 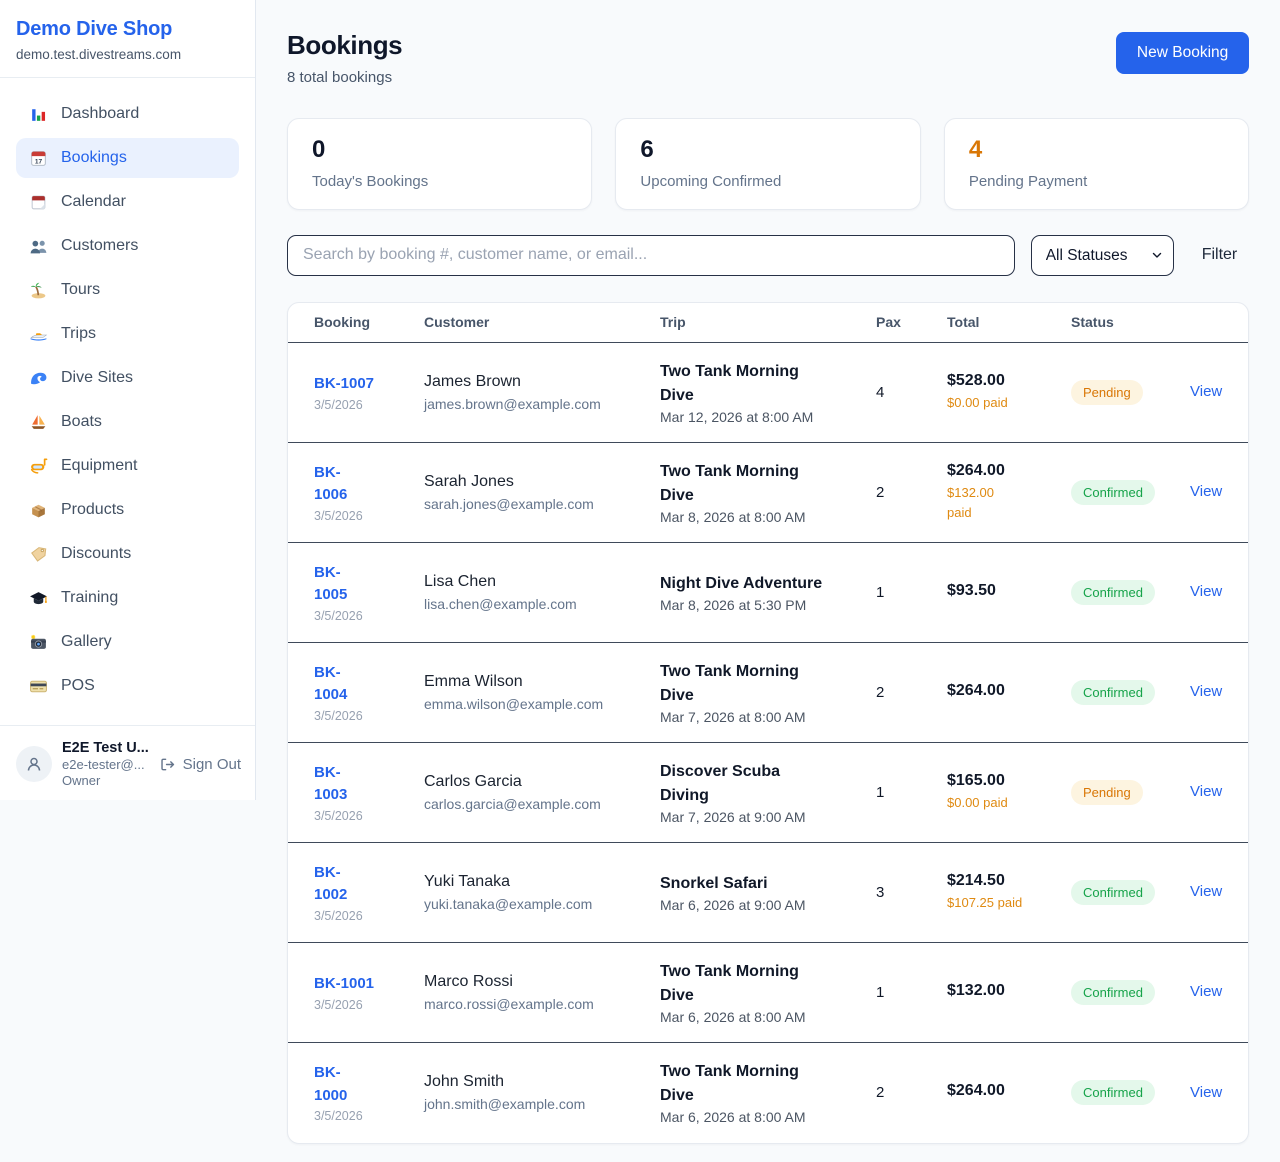 What do you see at coordinates (200, 764) in the screenshot?
I see `sign-out-button: Sign Out` at bounding box center [200, 764].